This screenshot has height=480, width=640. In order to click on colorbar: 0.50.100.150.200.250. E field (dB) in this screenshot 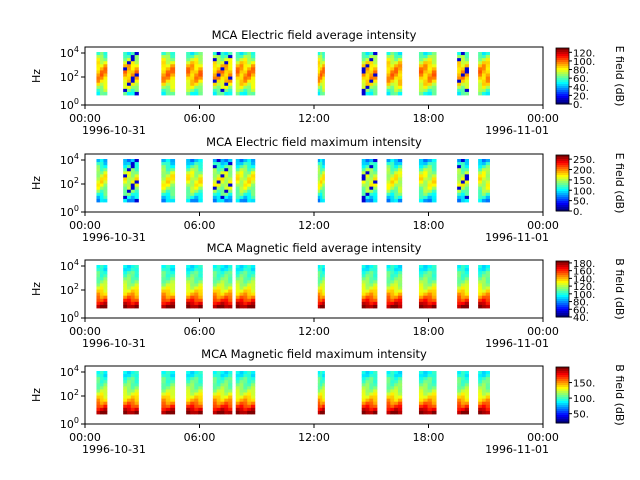, I will do `click(590, 185)`.